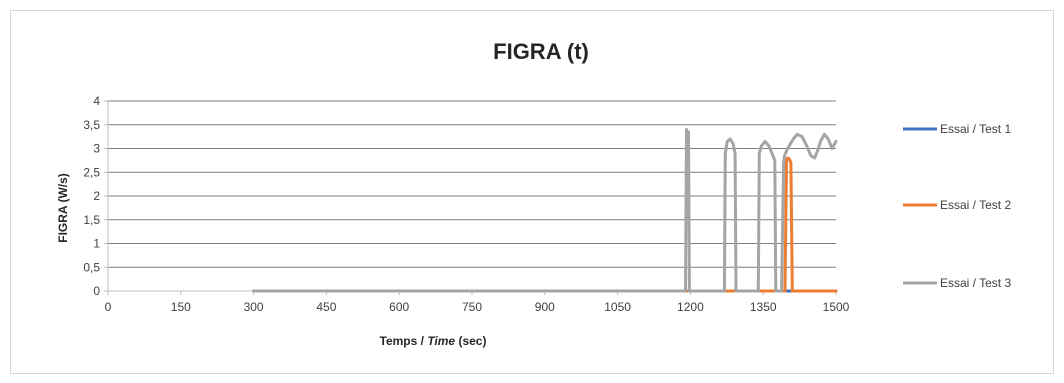  I want to click on x-tick-label: 300, so click(254, 307).